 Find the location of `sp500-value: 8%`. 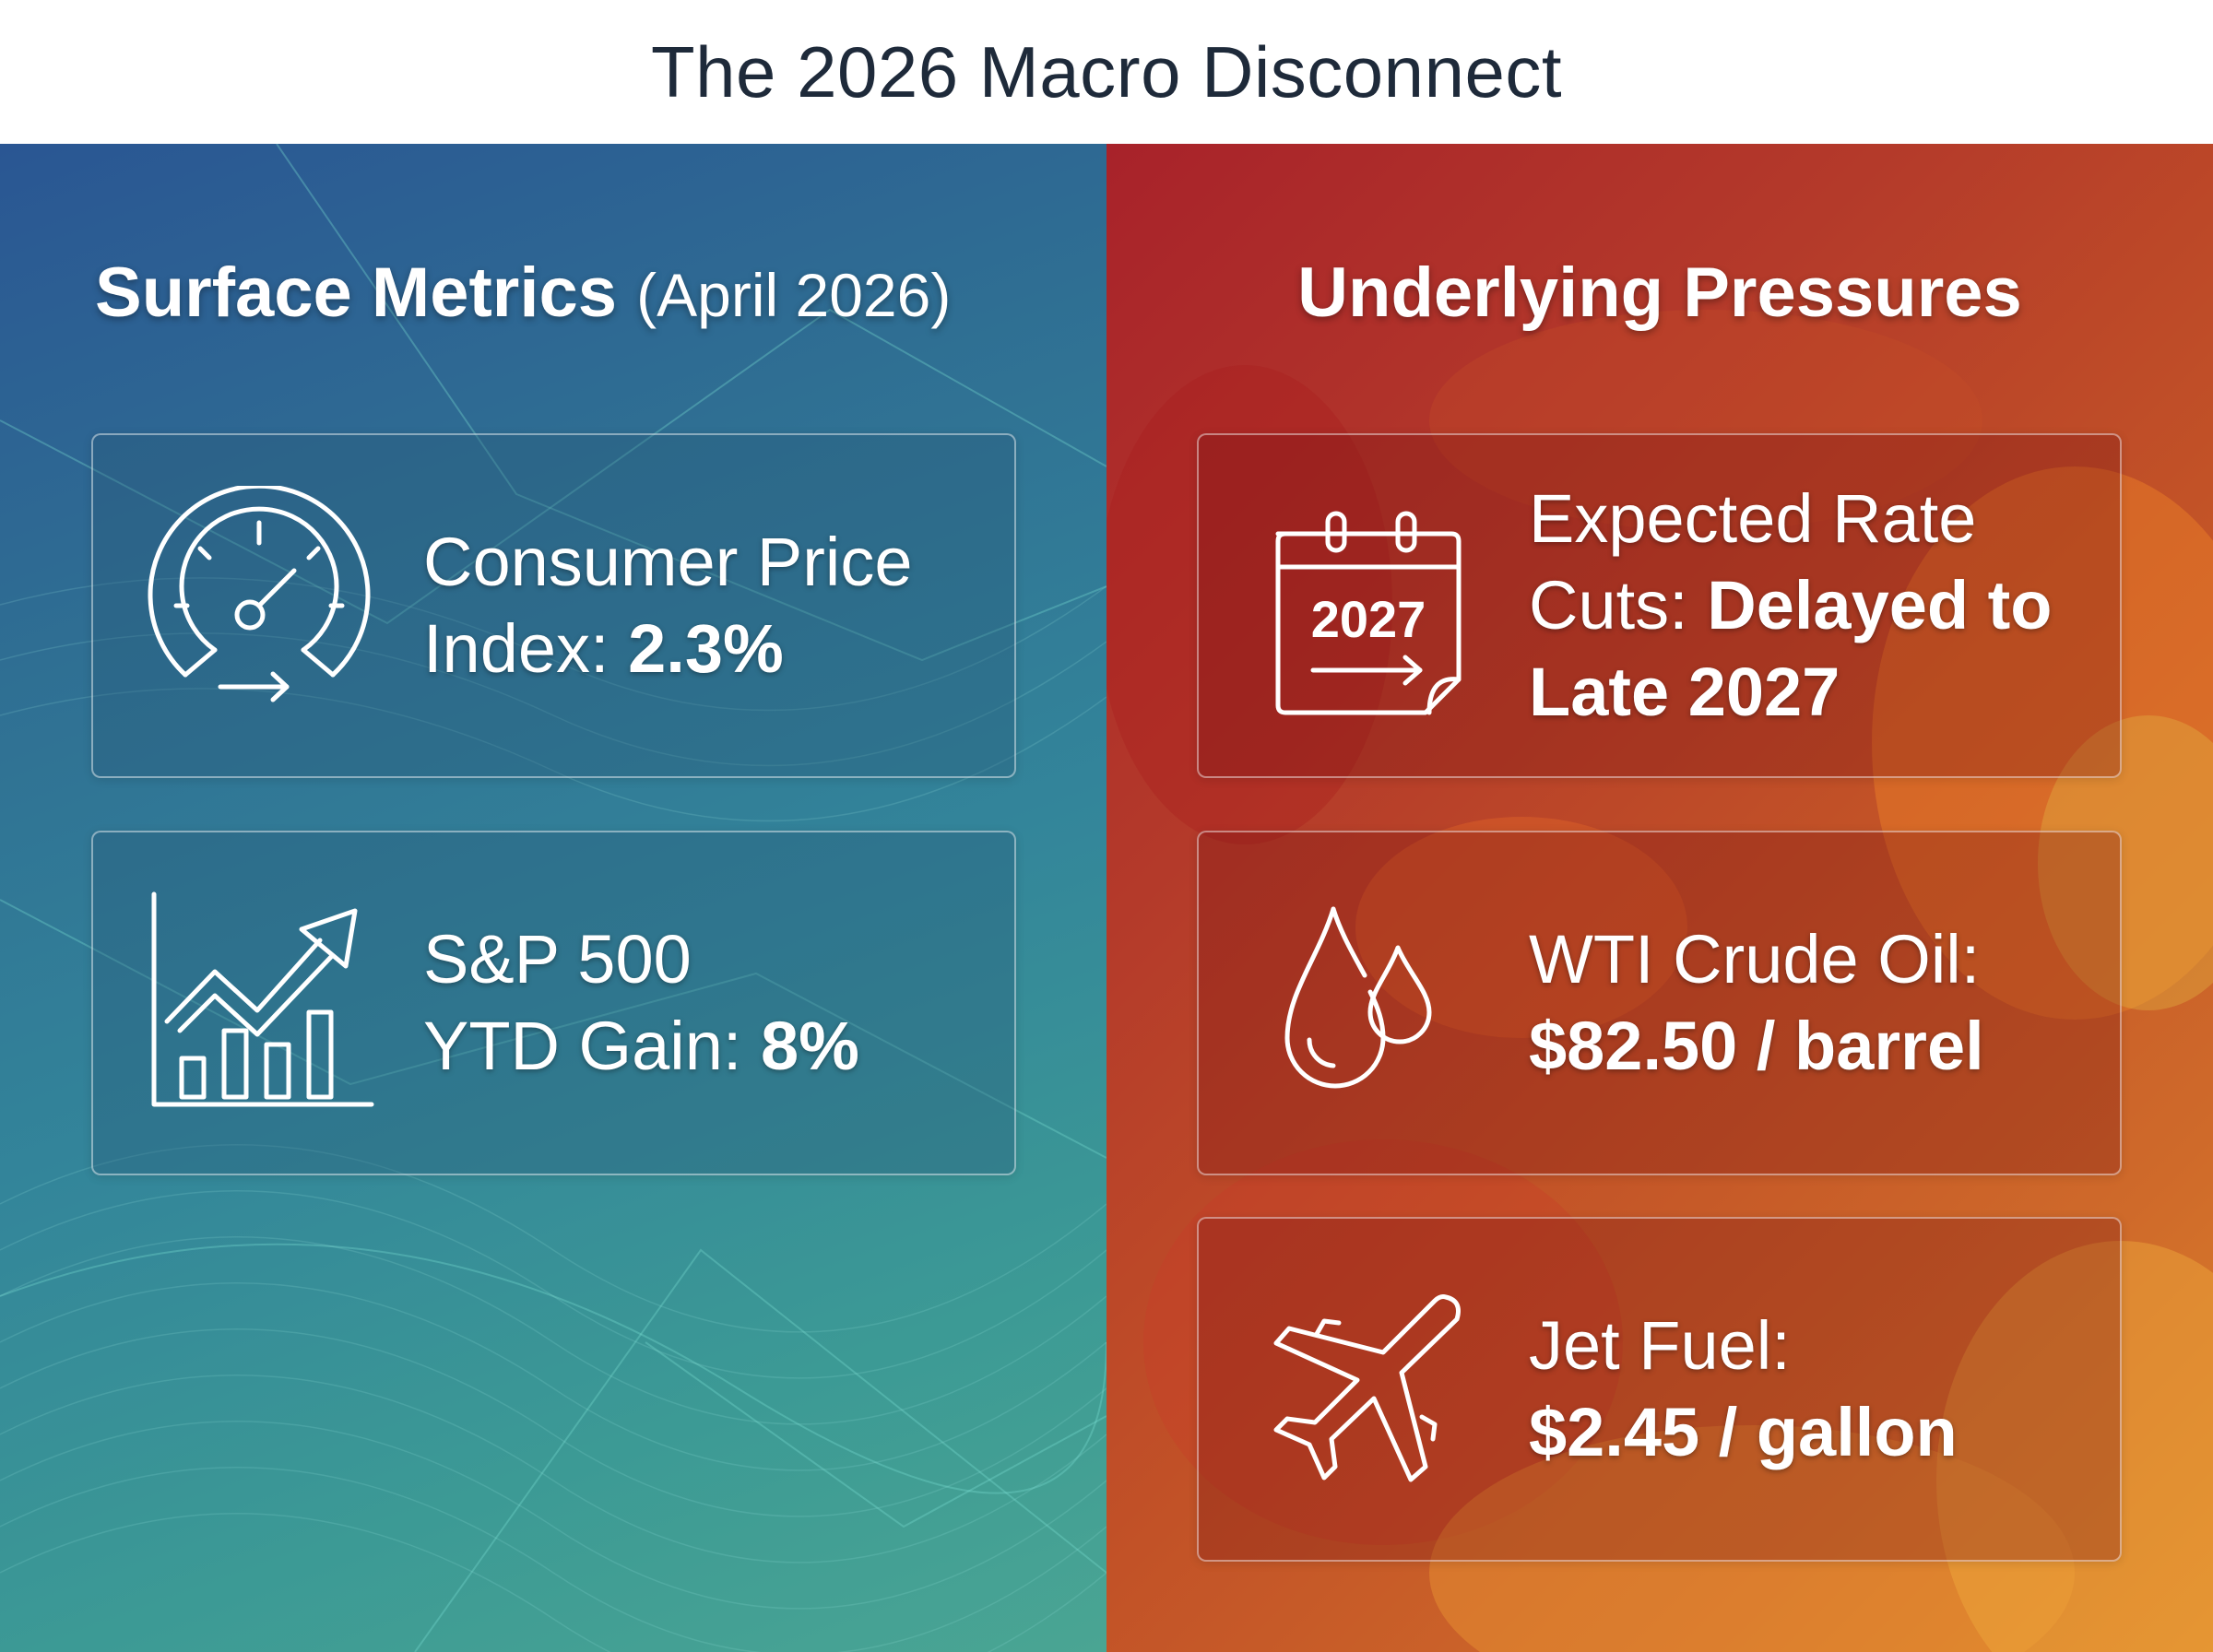

sp500-value: 8% is located at coordinates (810, 1046).